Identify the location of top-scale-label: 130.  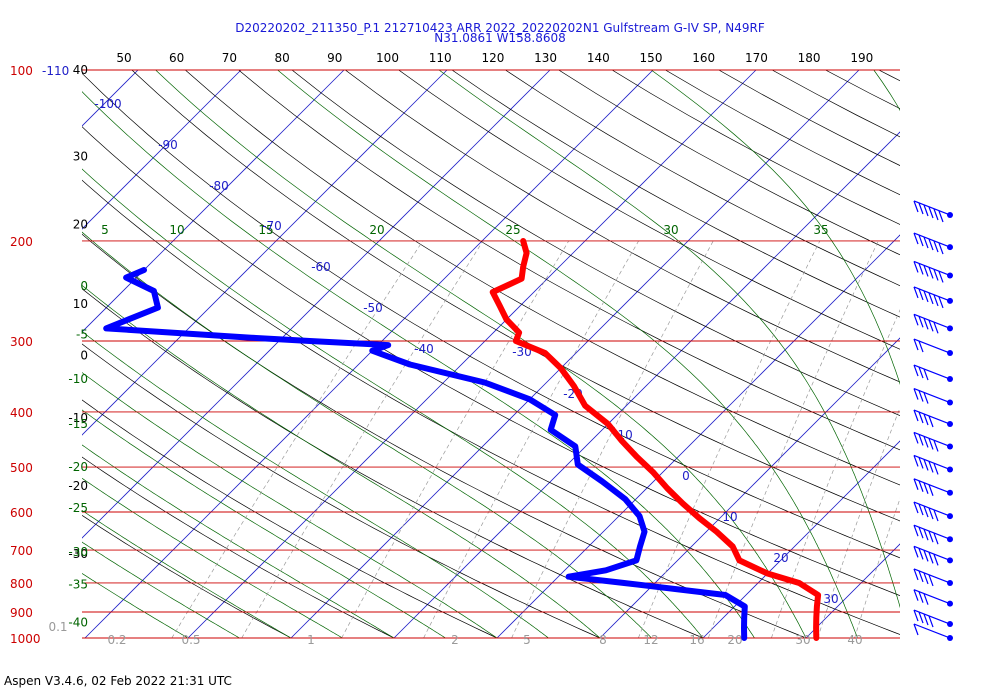
(545, 58).